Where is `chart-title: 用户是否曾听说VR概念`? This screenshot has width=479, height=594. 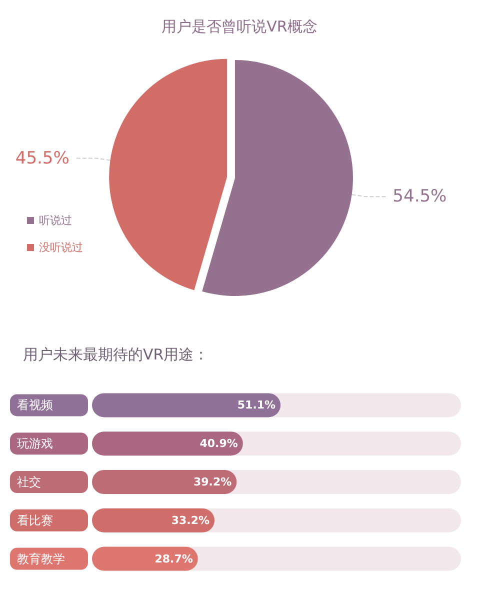 chart-title: 用户是否曾听说VR概念 is located at coordinates (240, 27).